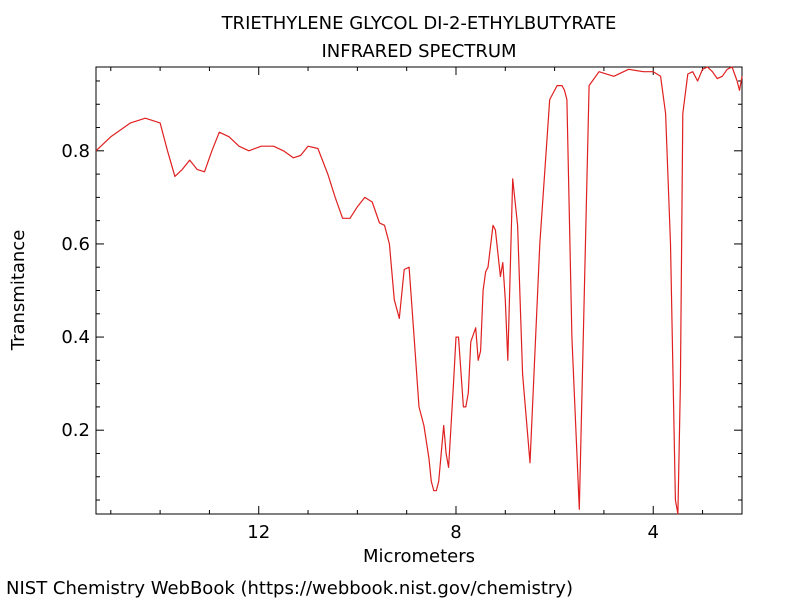 This screenshot has width=800, height=600. What do you see at coordinates (75, 244) in the screenshot?
I see `y-tick-label: 0.6` at bounding box center [75, 244].